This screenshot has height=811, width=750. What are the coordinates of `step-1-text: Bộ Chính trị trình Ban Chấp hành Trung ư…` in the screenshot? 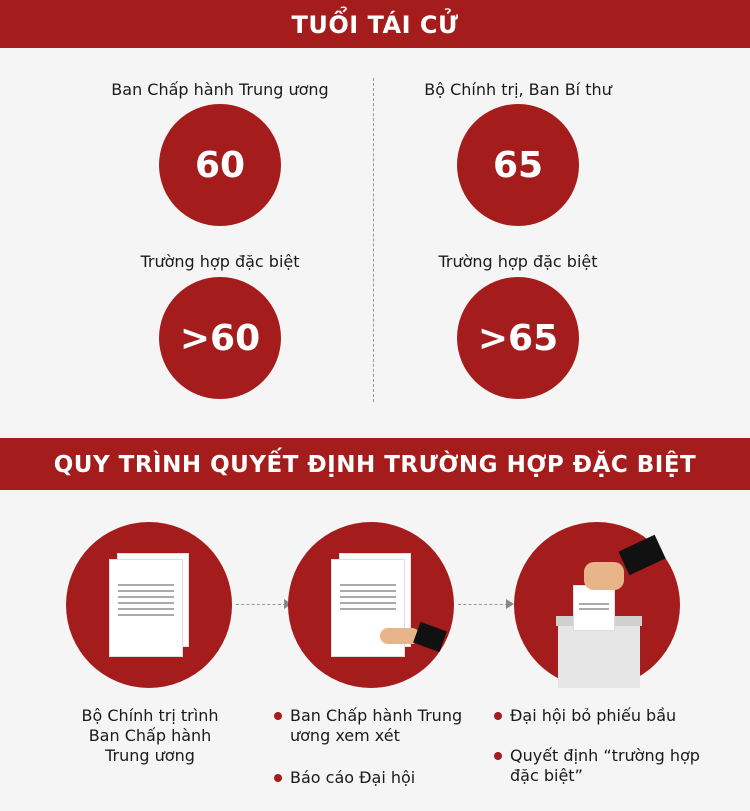 It's located at (150, 735).